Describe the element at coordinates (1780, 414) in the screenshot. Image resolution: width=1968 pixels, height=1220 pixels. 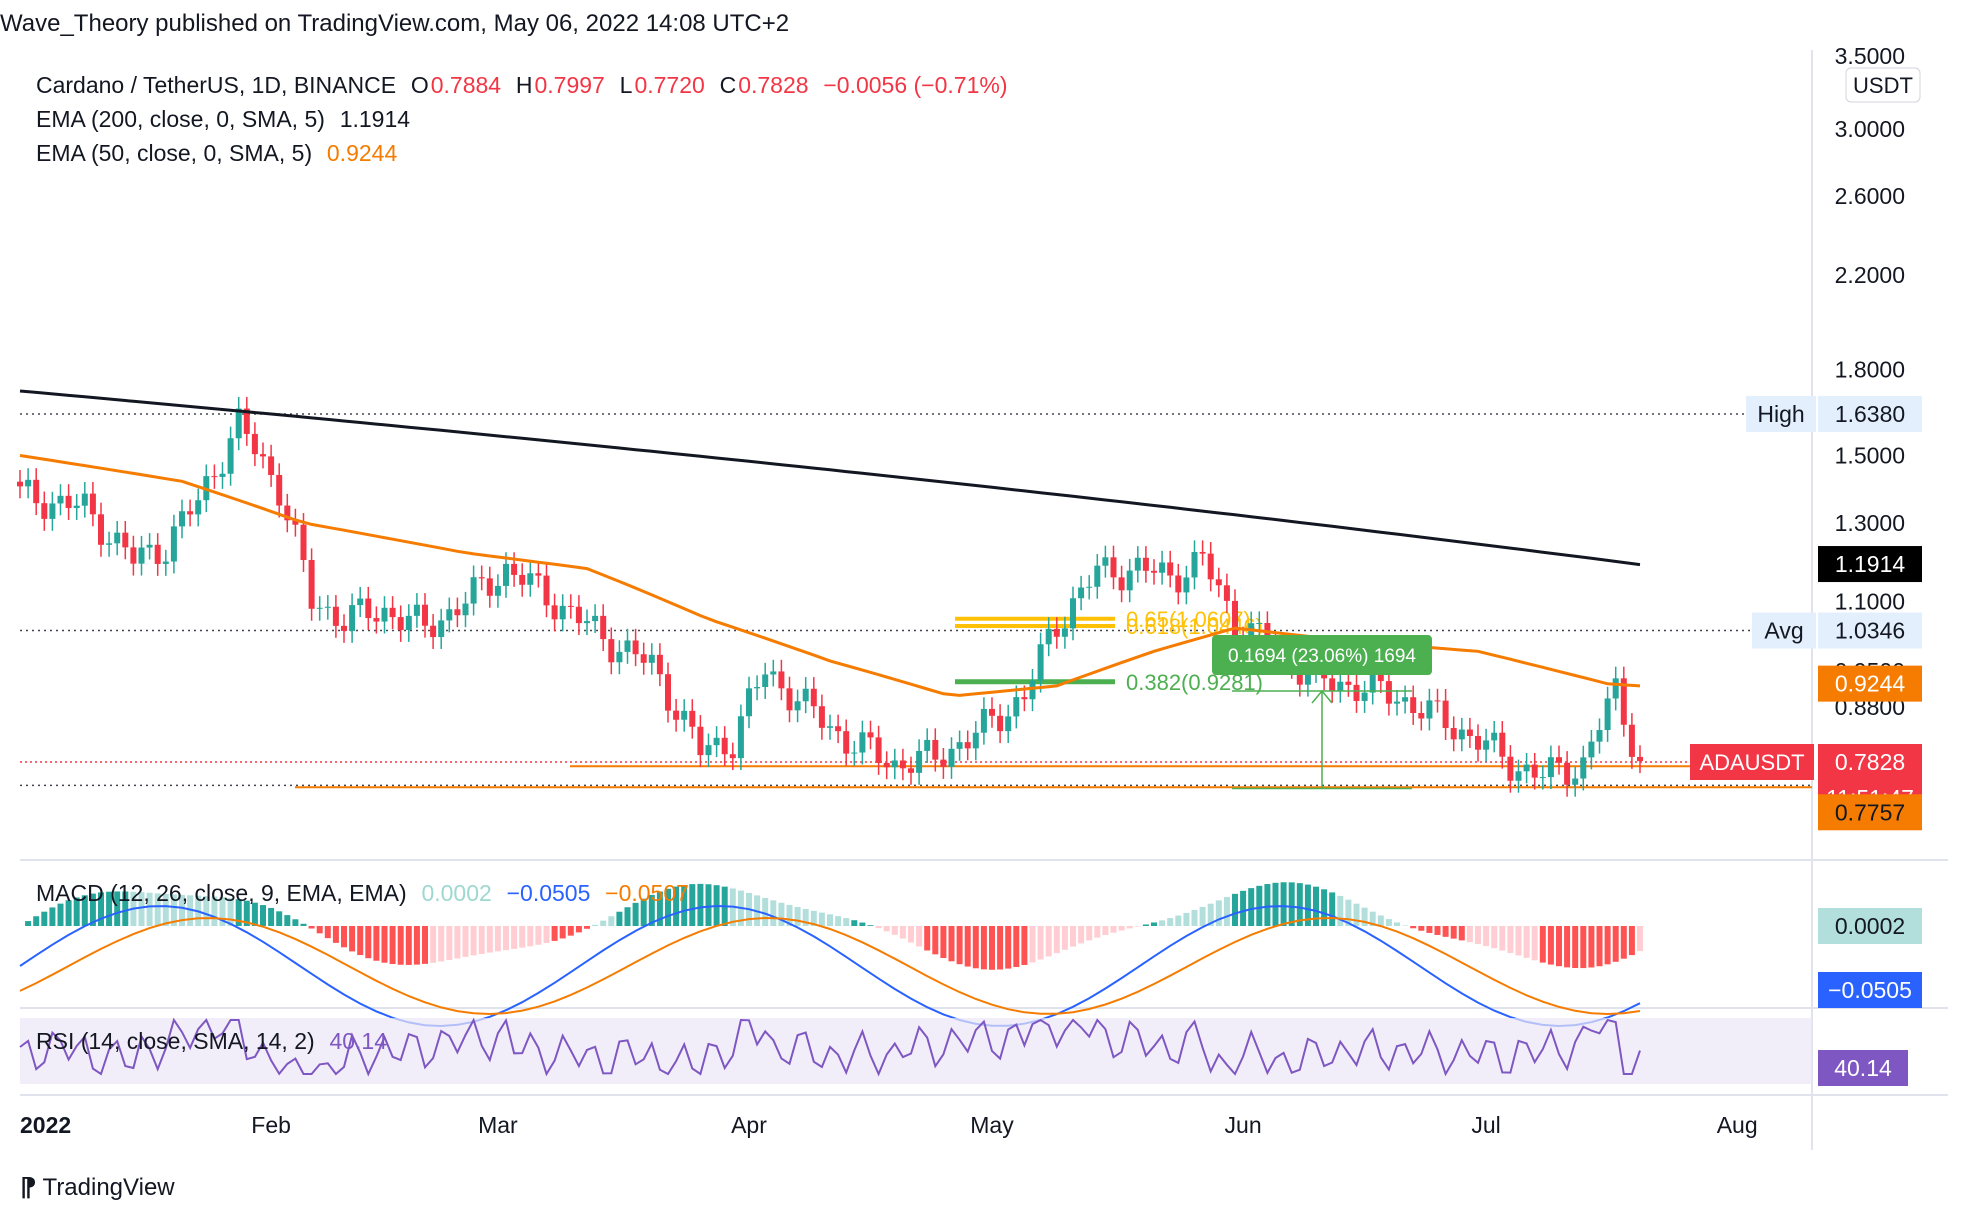
I see `high-tag-text: High` at that location.